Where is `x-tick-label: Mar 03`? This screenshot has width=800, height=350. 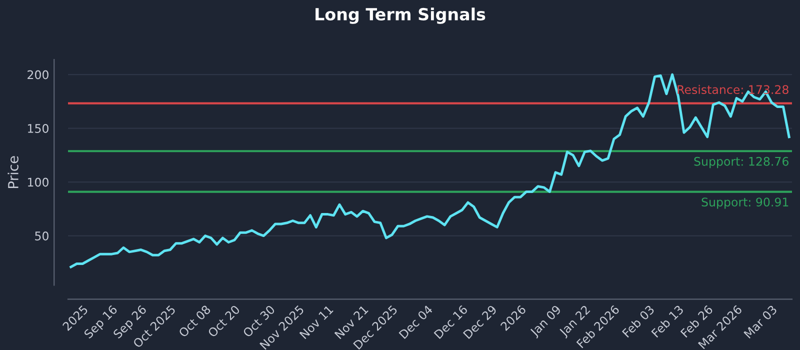
x-tick-label: Mar 03 is located at coordinates (761, 321).